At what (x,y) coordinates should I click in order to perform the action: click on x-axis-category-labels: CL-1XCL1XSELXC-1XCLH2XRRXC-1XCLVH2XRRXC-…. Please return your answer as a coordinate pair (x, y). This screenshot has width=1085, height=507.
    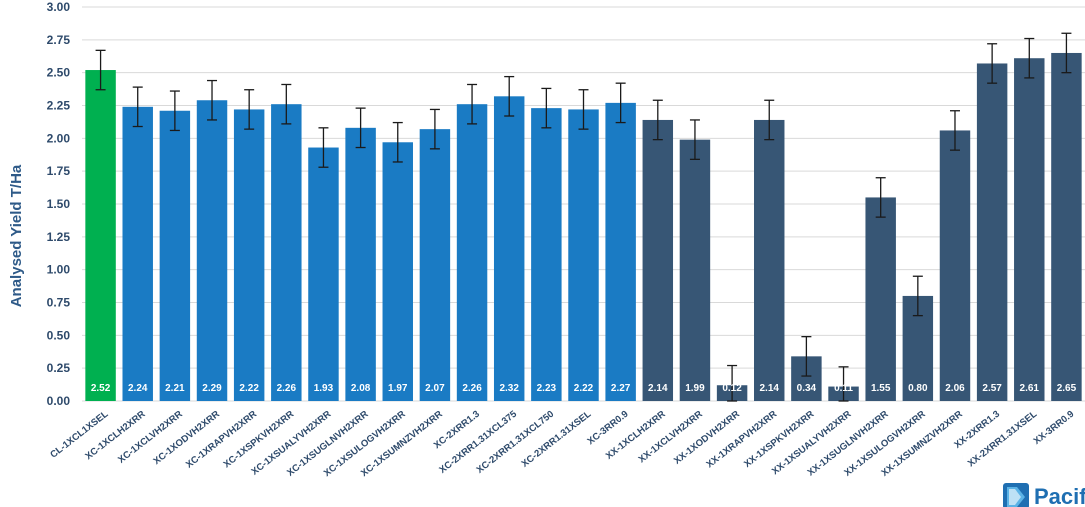
    Looking at the image, I should click on (562, 443).